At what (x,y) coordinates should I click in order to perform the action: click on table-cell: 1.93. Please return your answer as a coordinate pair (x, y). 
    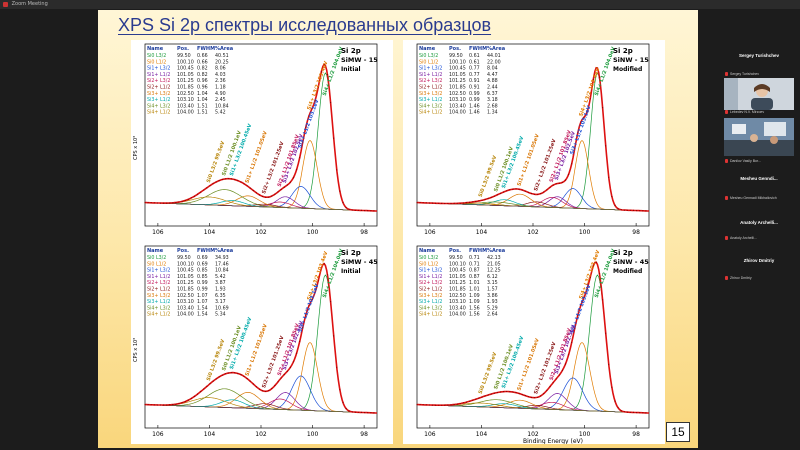
    Looking at the image, I should click on (220, 290).